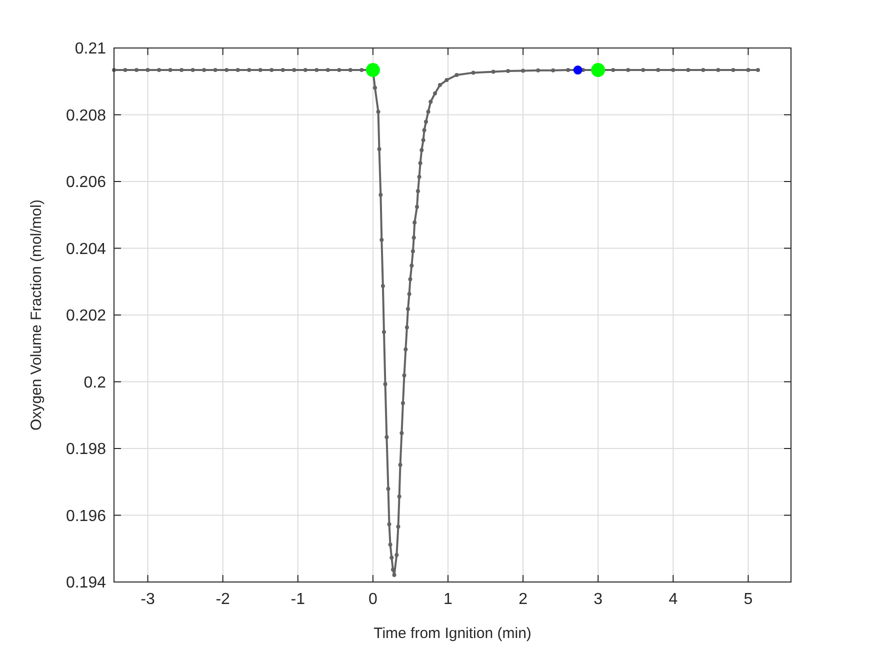 The width and height of the screenshot is (875, 656). What do you see at coordinates (95, 383) in the screenshot?
I see `y-tick-label: 0.2` at bounding box center [95, 383].